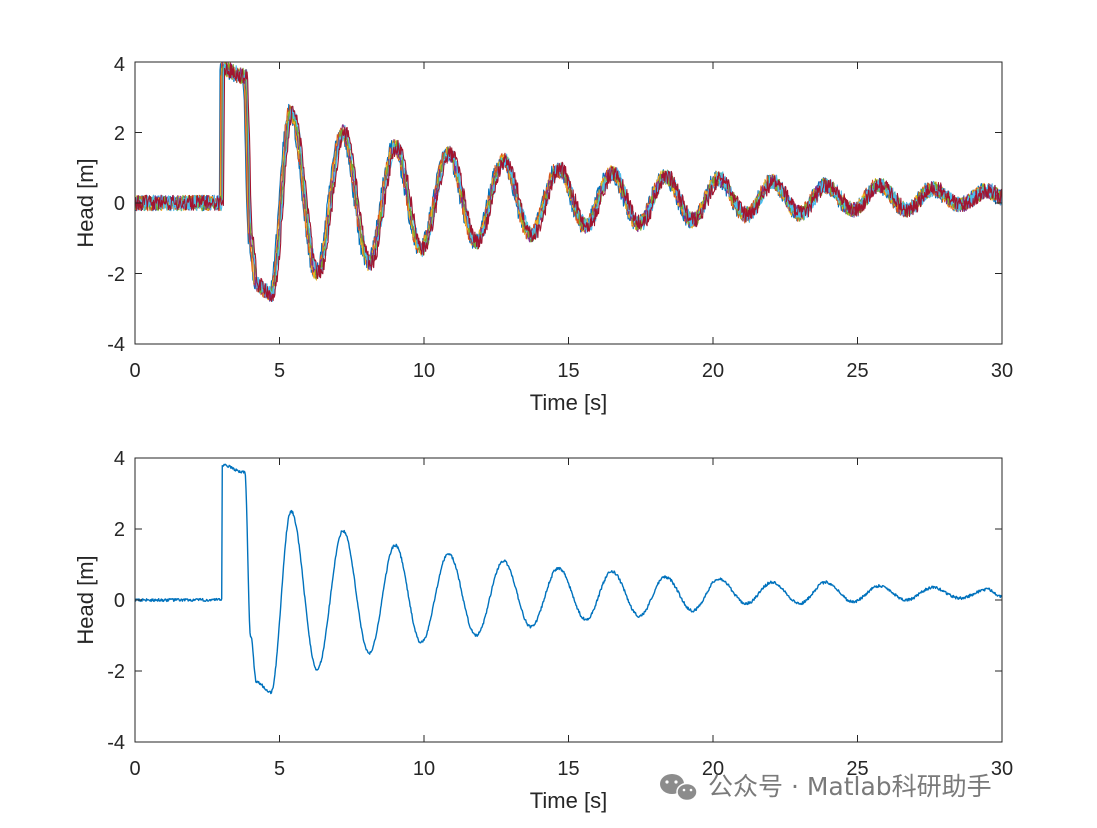 The width and height of the screenshot is (1097, 828). What do you see at coordinates (850, 786) in the screenshot?
I see `watermark-text: 公众号 · Matlab科研助手` at bounding box center [850, 786].